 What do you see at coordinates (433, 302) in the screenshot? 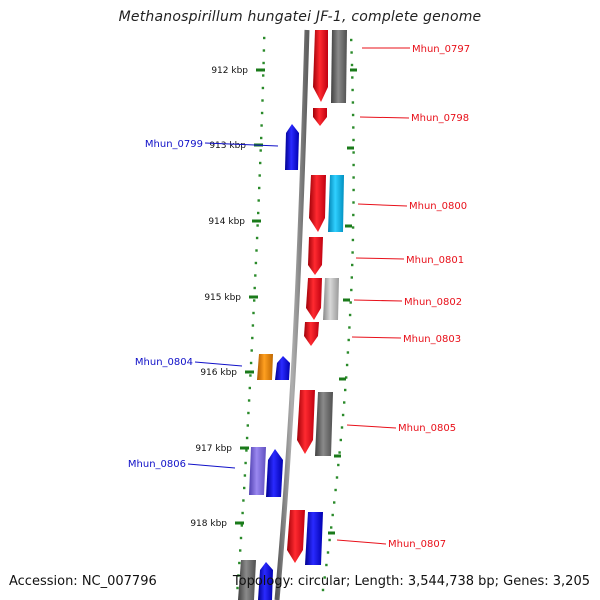
I see `label-mhun-0802: Mhun_0802` at bounding box center [433, 302].